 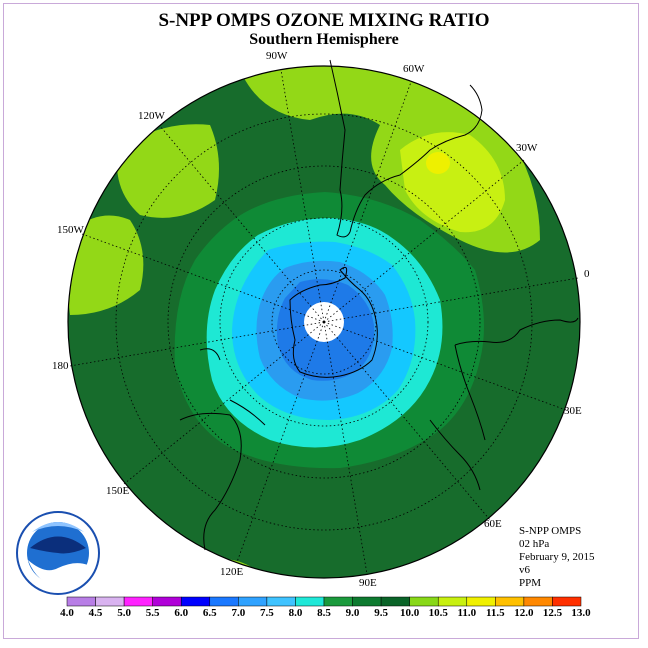 I want to click on colorbar-tick-label: 5.5, so click(x=152, y=613).